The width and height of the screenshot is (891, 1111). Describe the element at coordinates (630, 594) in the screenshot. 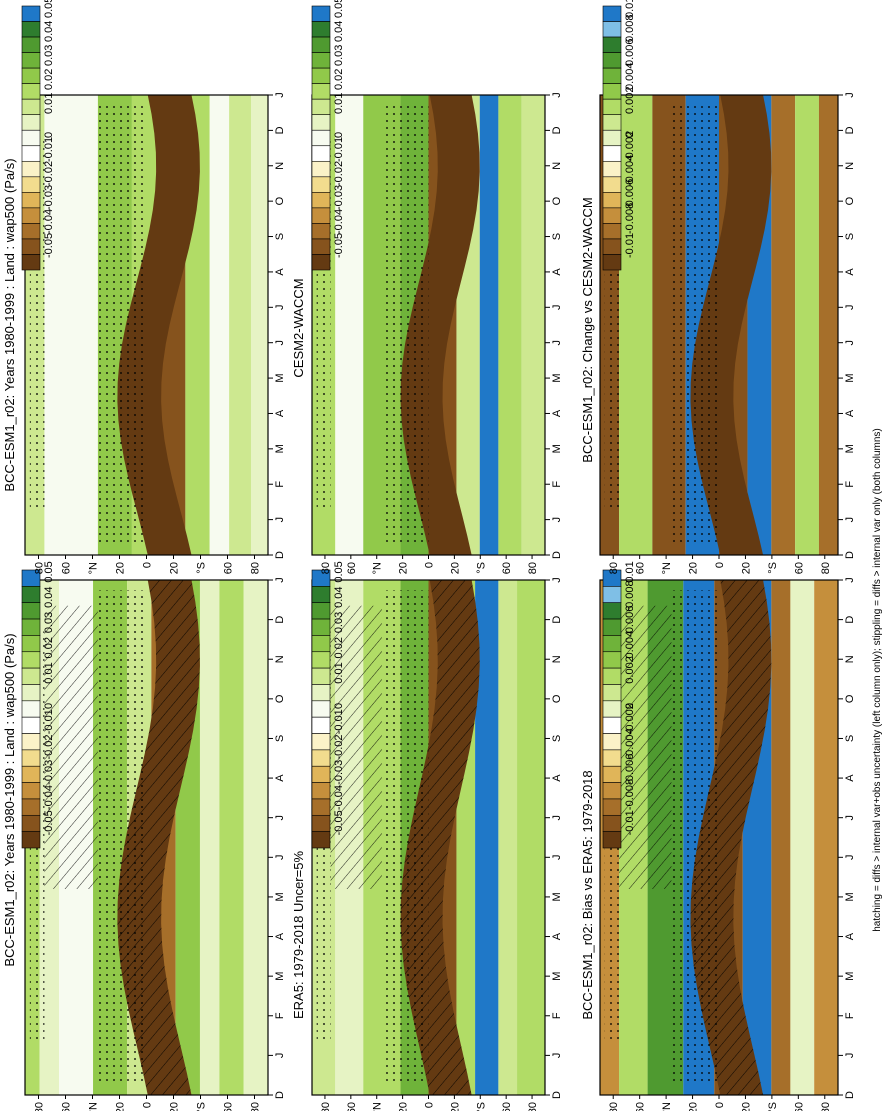

I see `colorbar-label-p5-1: 0.008` at that location.